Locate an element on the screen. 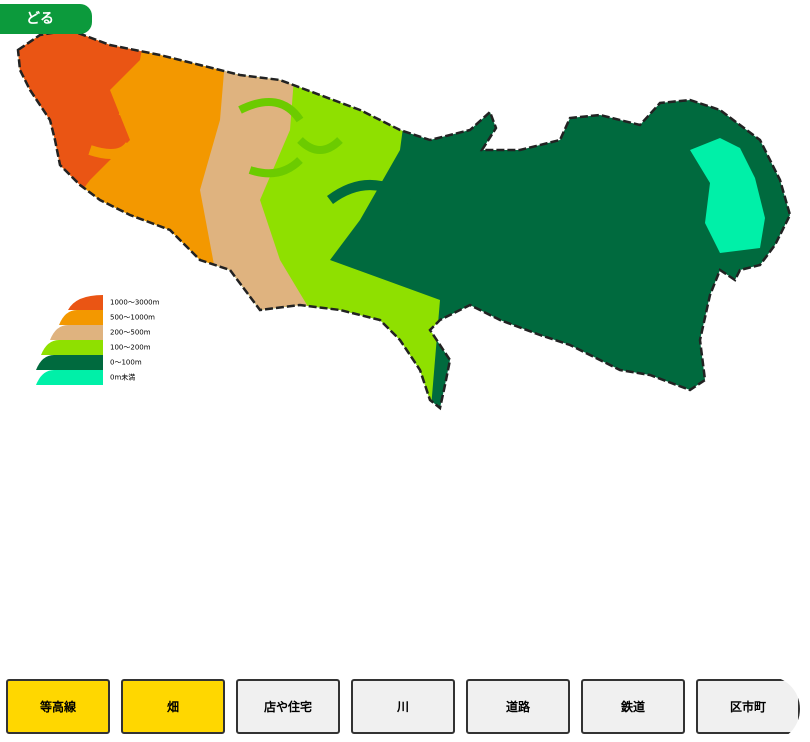 This screenshot has height=742, width=810. layer-button: 畑 is located at coordinates (173, 706).